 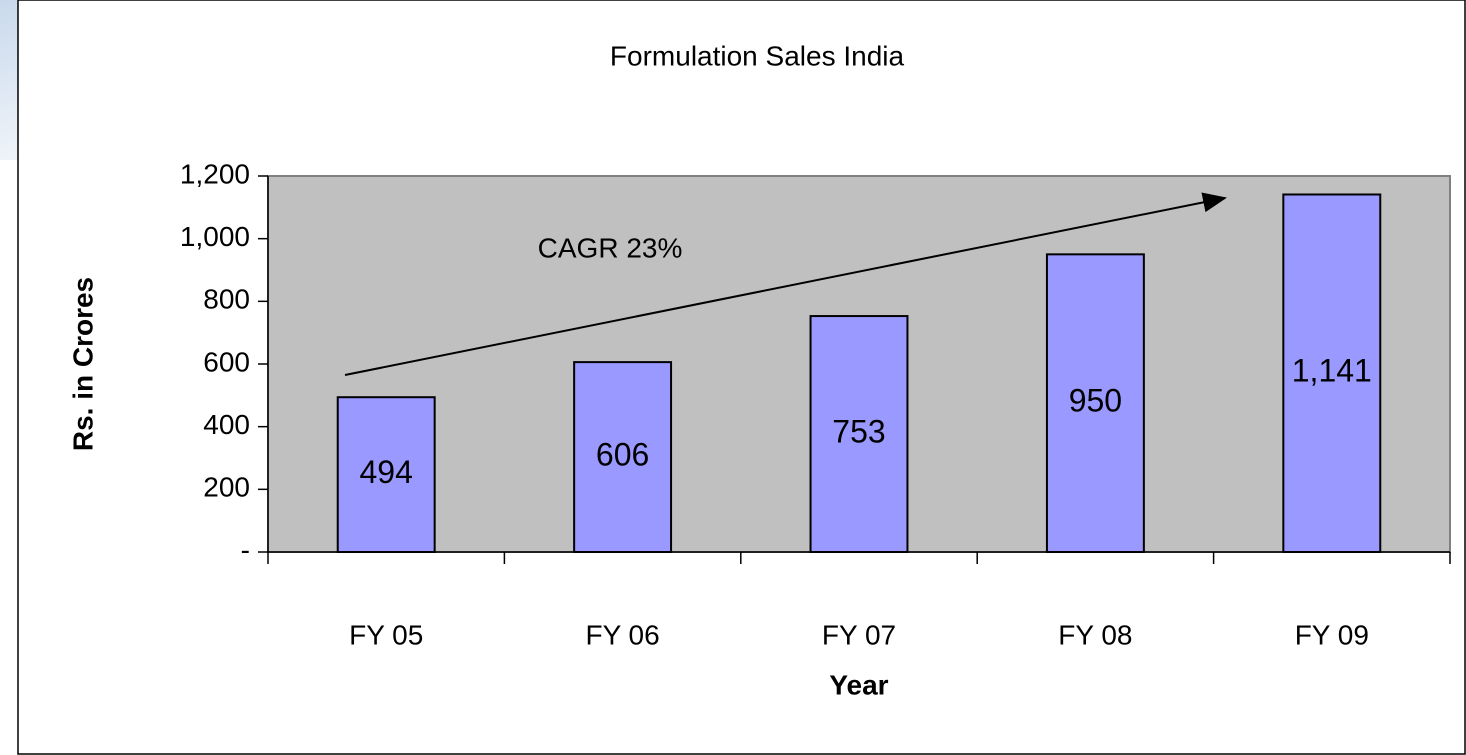 What do you see at coordinates (858, 431) in the screenshot?
I see `value-label: 753` at bounding box center [858, 431].